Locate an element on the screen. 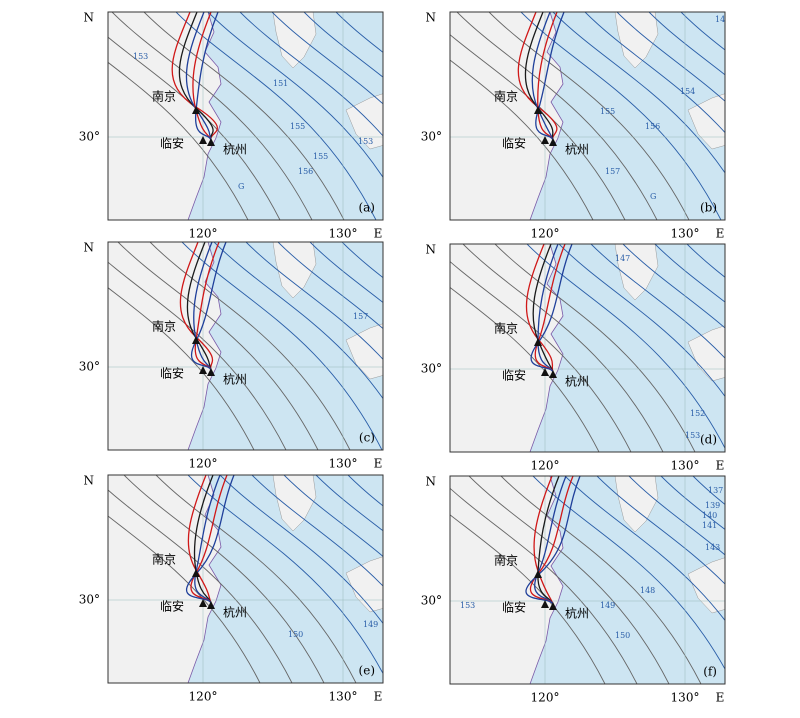 This screenshot has width=800, height=718. panel-label: (b) is located at coordinates (708, 208).